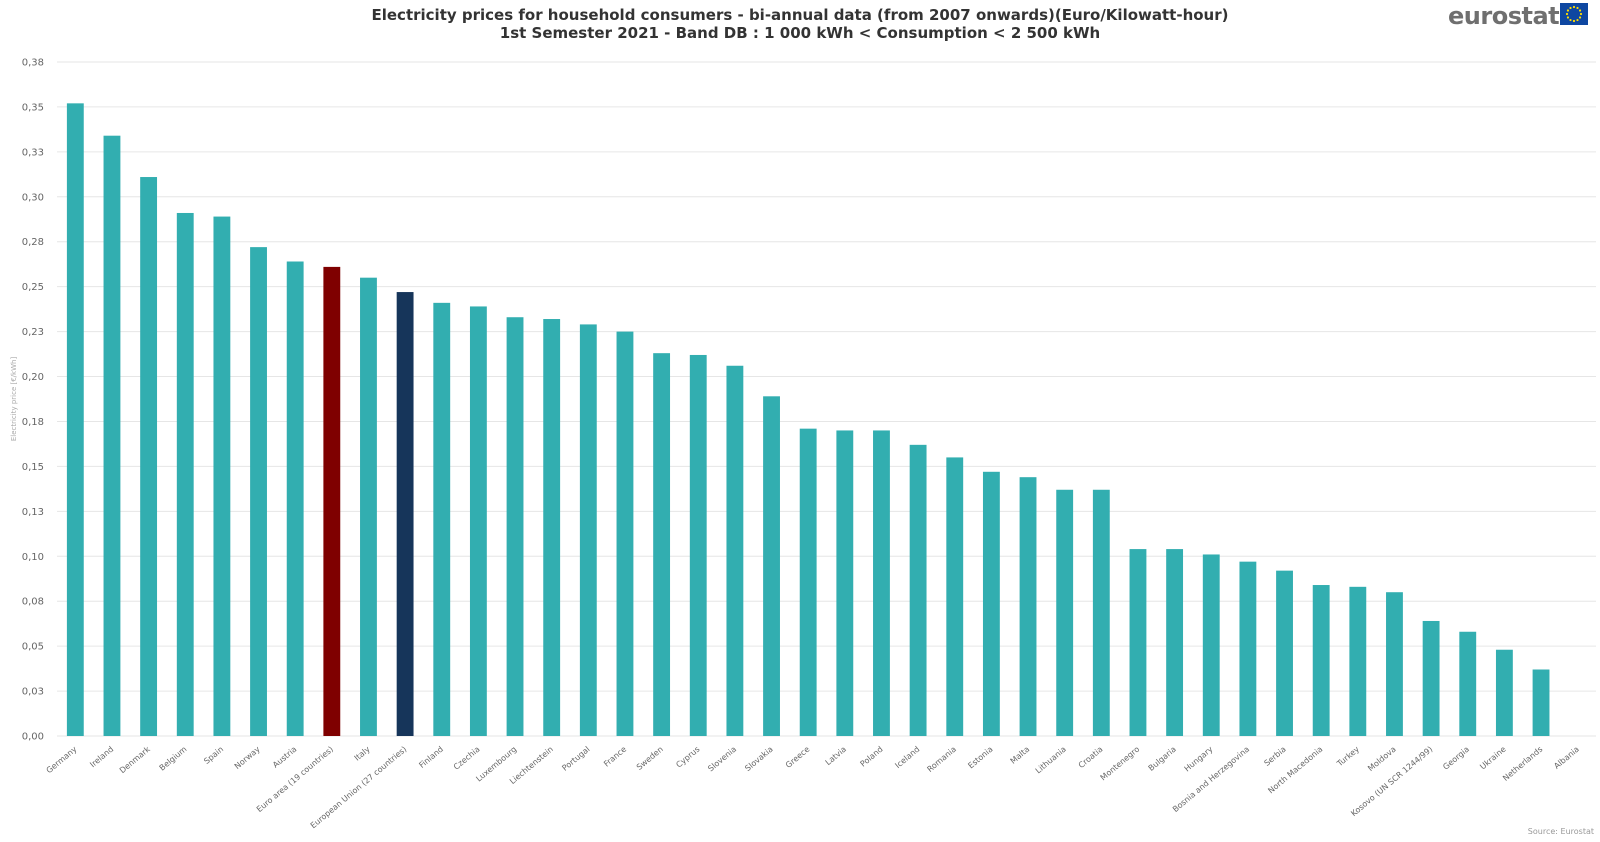 The image size is (1600, 842). I want to click on y-tick-label: 0,38, so click(33, 63).